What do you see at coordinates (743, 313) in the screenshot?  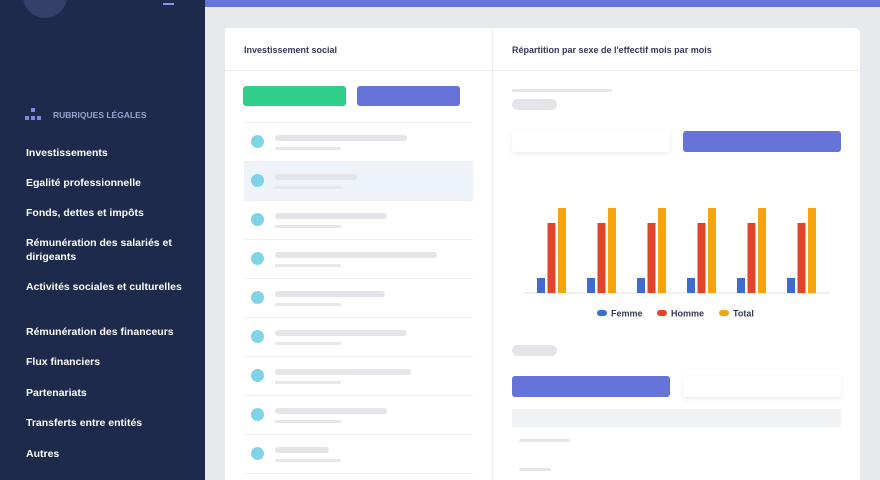 I see `legend-label: Total` at bounding box center [743, 313].